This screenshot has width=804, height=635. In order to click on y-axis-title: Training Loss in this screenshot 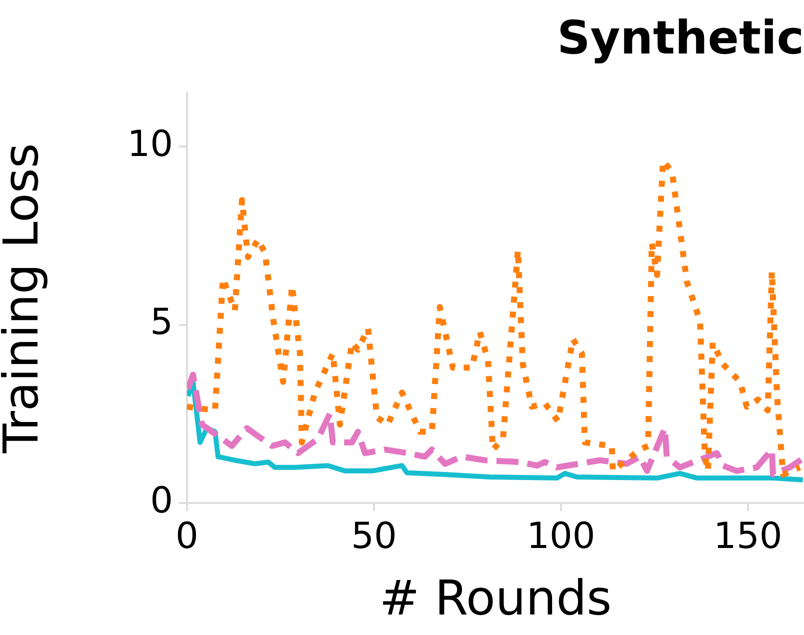, I will do `click(25, 298)`.